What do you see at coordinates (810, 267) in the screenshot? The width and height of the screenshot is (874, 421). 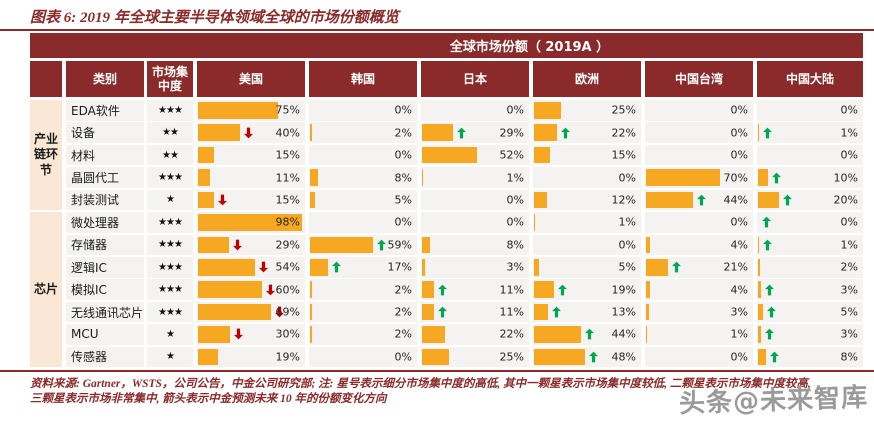 I see `market-share-cell-china-mainland: 2%` at bounding box center [810, 267].